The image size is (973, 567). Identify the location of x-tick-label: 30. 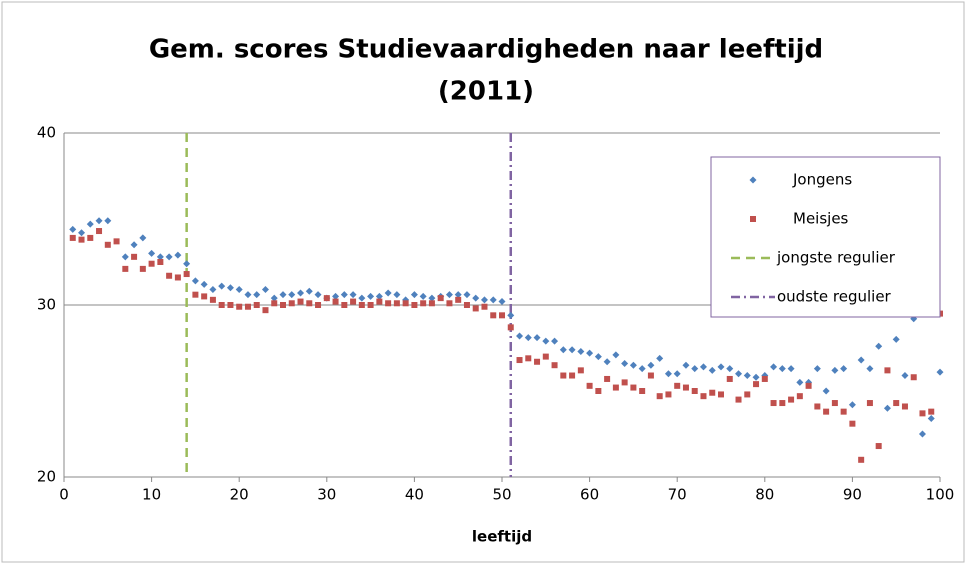
(326, 495).